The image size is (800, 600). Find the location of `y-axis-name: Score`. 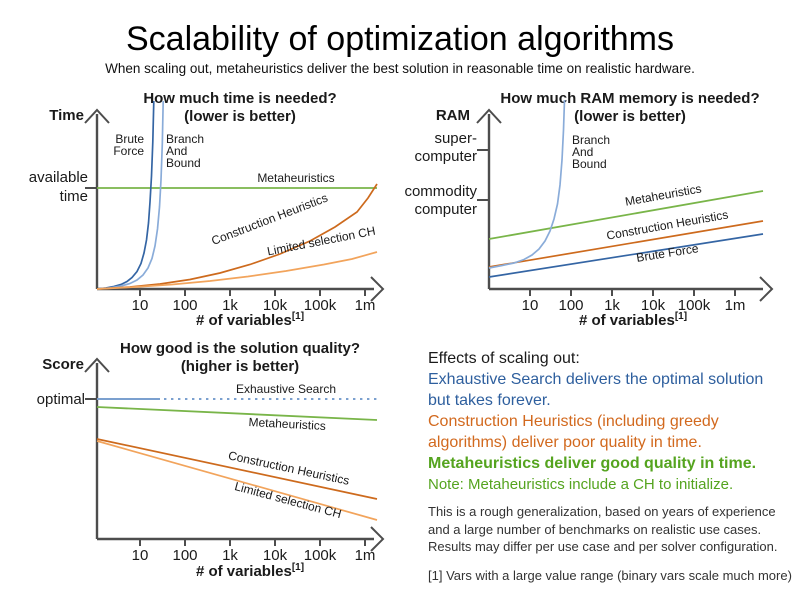

y-axis-name: Score is located at coordinates (63, 364).